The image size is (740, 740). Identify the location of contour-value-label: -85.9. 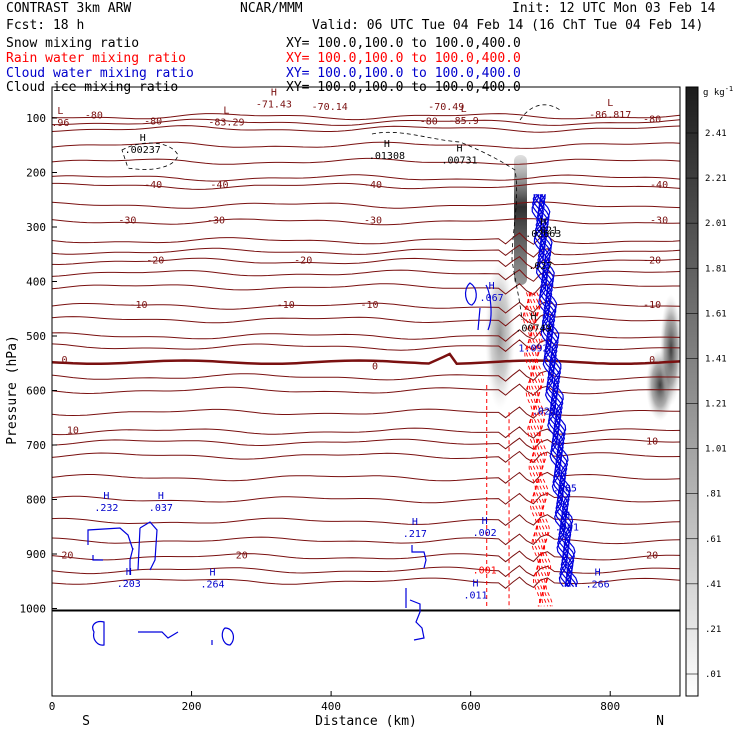
(464, 121).